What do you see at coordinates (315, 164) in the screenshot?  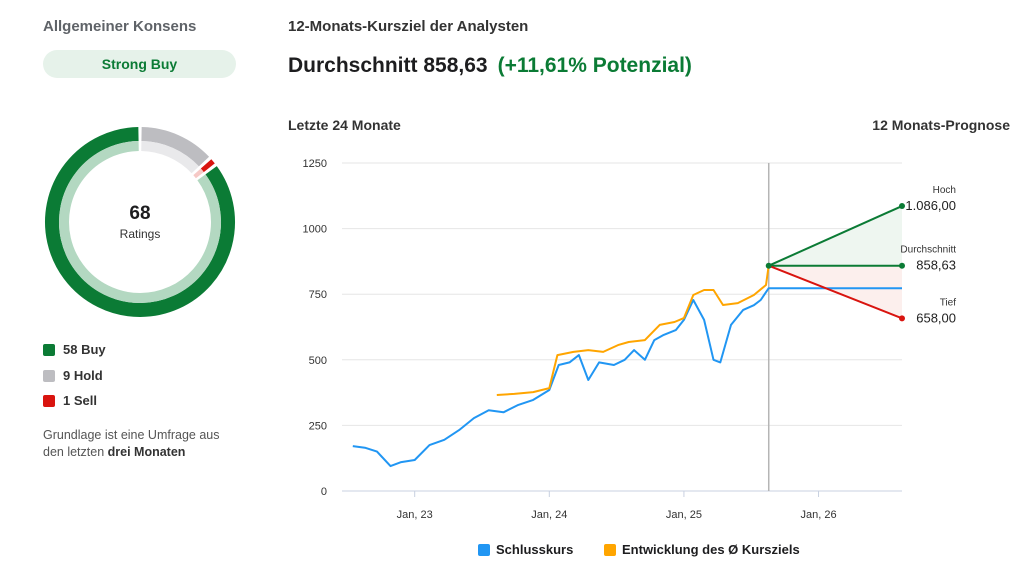 I see `y-tick-label: 1250` at bounding box center [315, 164].